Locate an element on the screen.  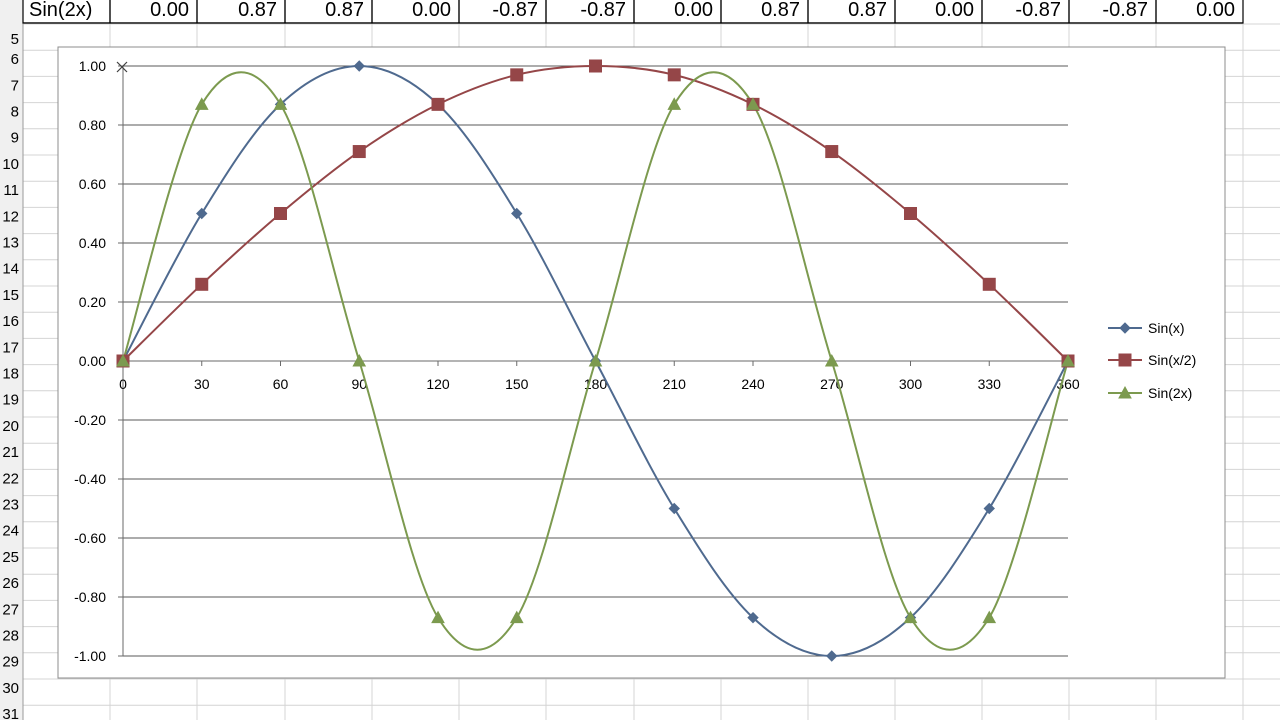
y-tick-label: 0.60 is located at coordinates (92, 184).